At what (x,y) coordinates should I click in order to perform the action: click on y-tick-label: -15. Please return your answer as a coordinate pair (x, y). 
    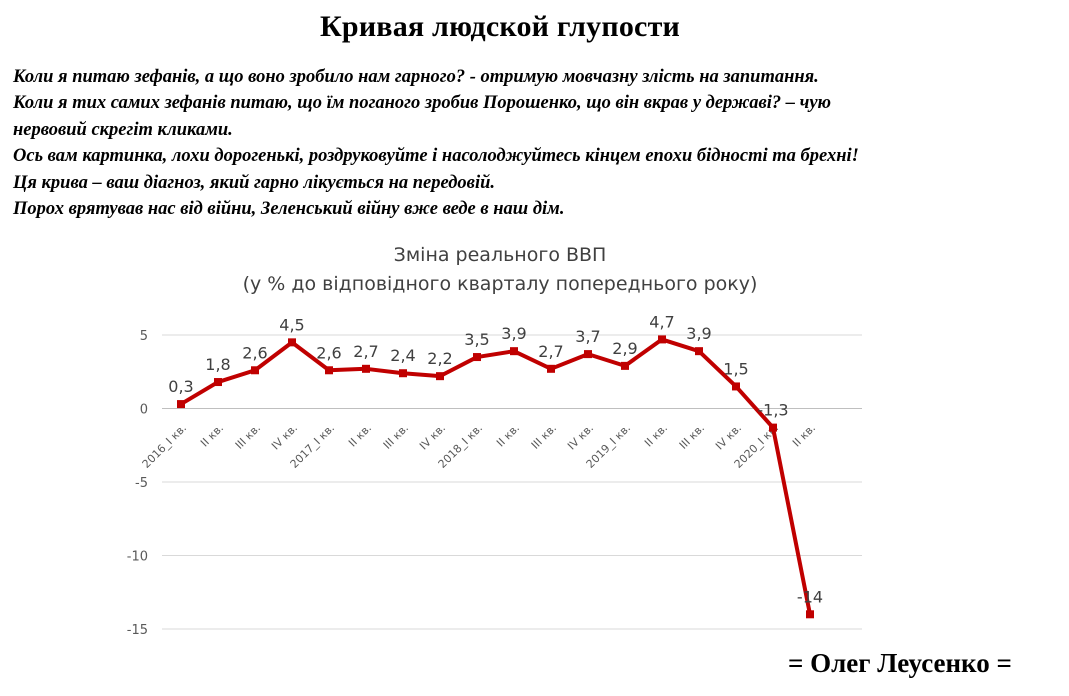
    Looking at the image, I should click on (137, 630).